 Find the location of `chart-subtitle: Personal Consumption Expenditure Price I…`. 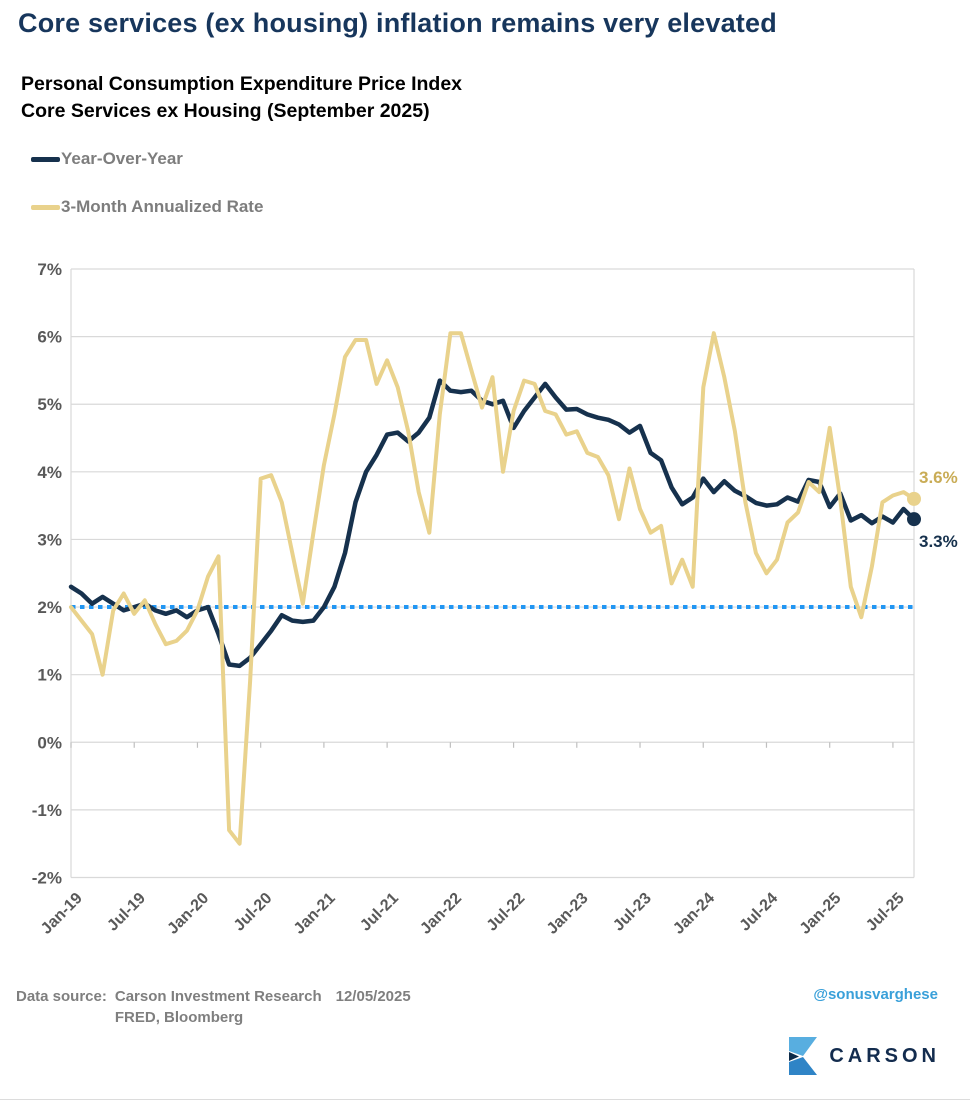

chart-subtitle: Personal Consumption Expenditure Price I… is located at coordinates (241, 98).